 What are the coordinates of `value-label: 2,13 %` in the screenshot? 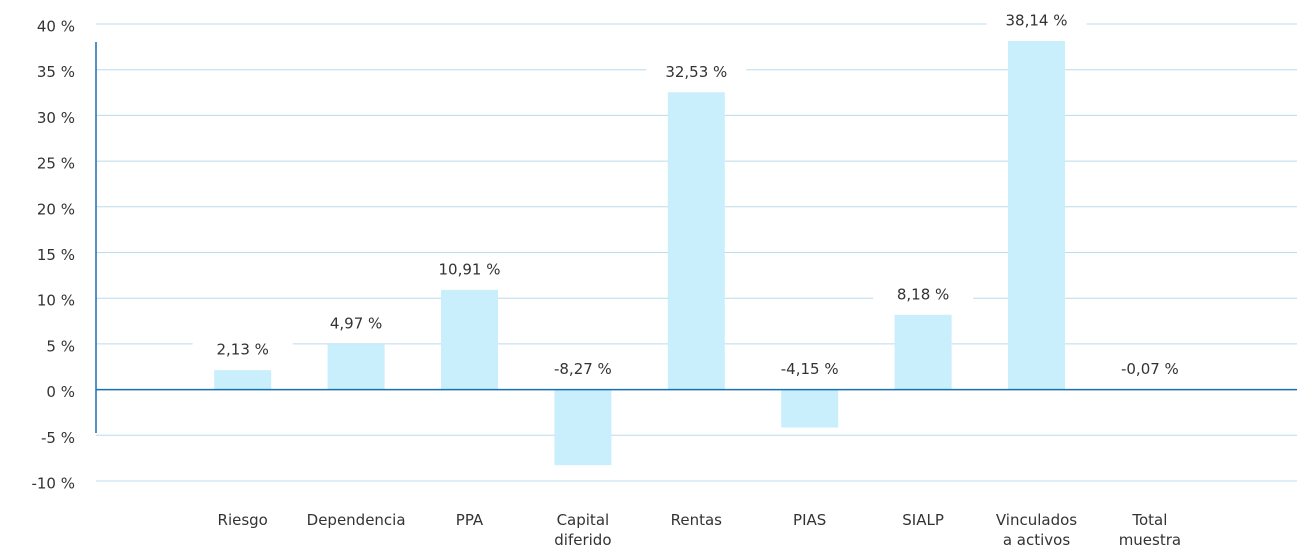 It's located at (242, 350).